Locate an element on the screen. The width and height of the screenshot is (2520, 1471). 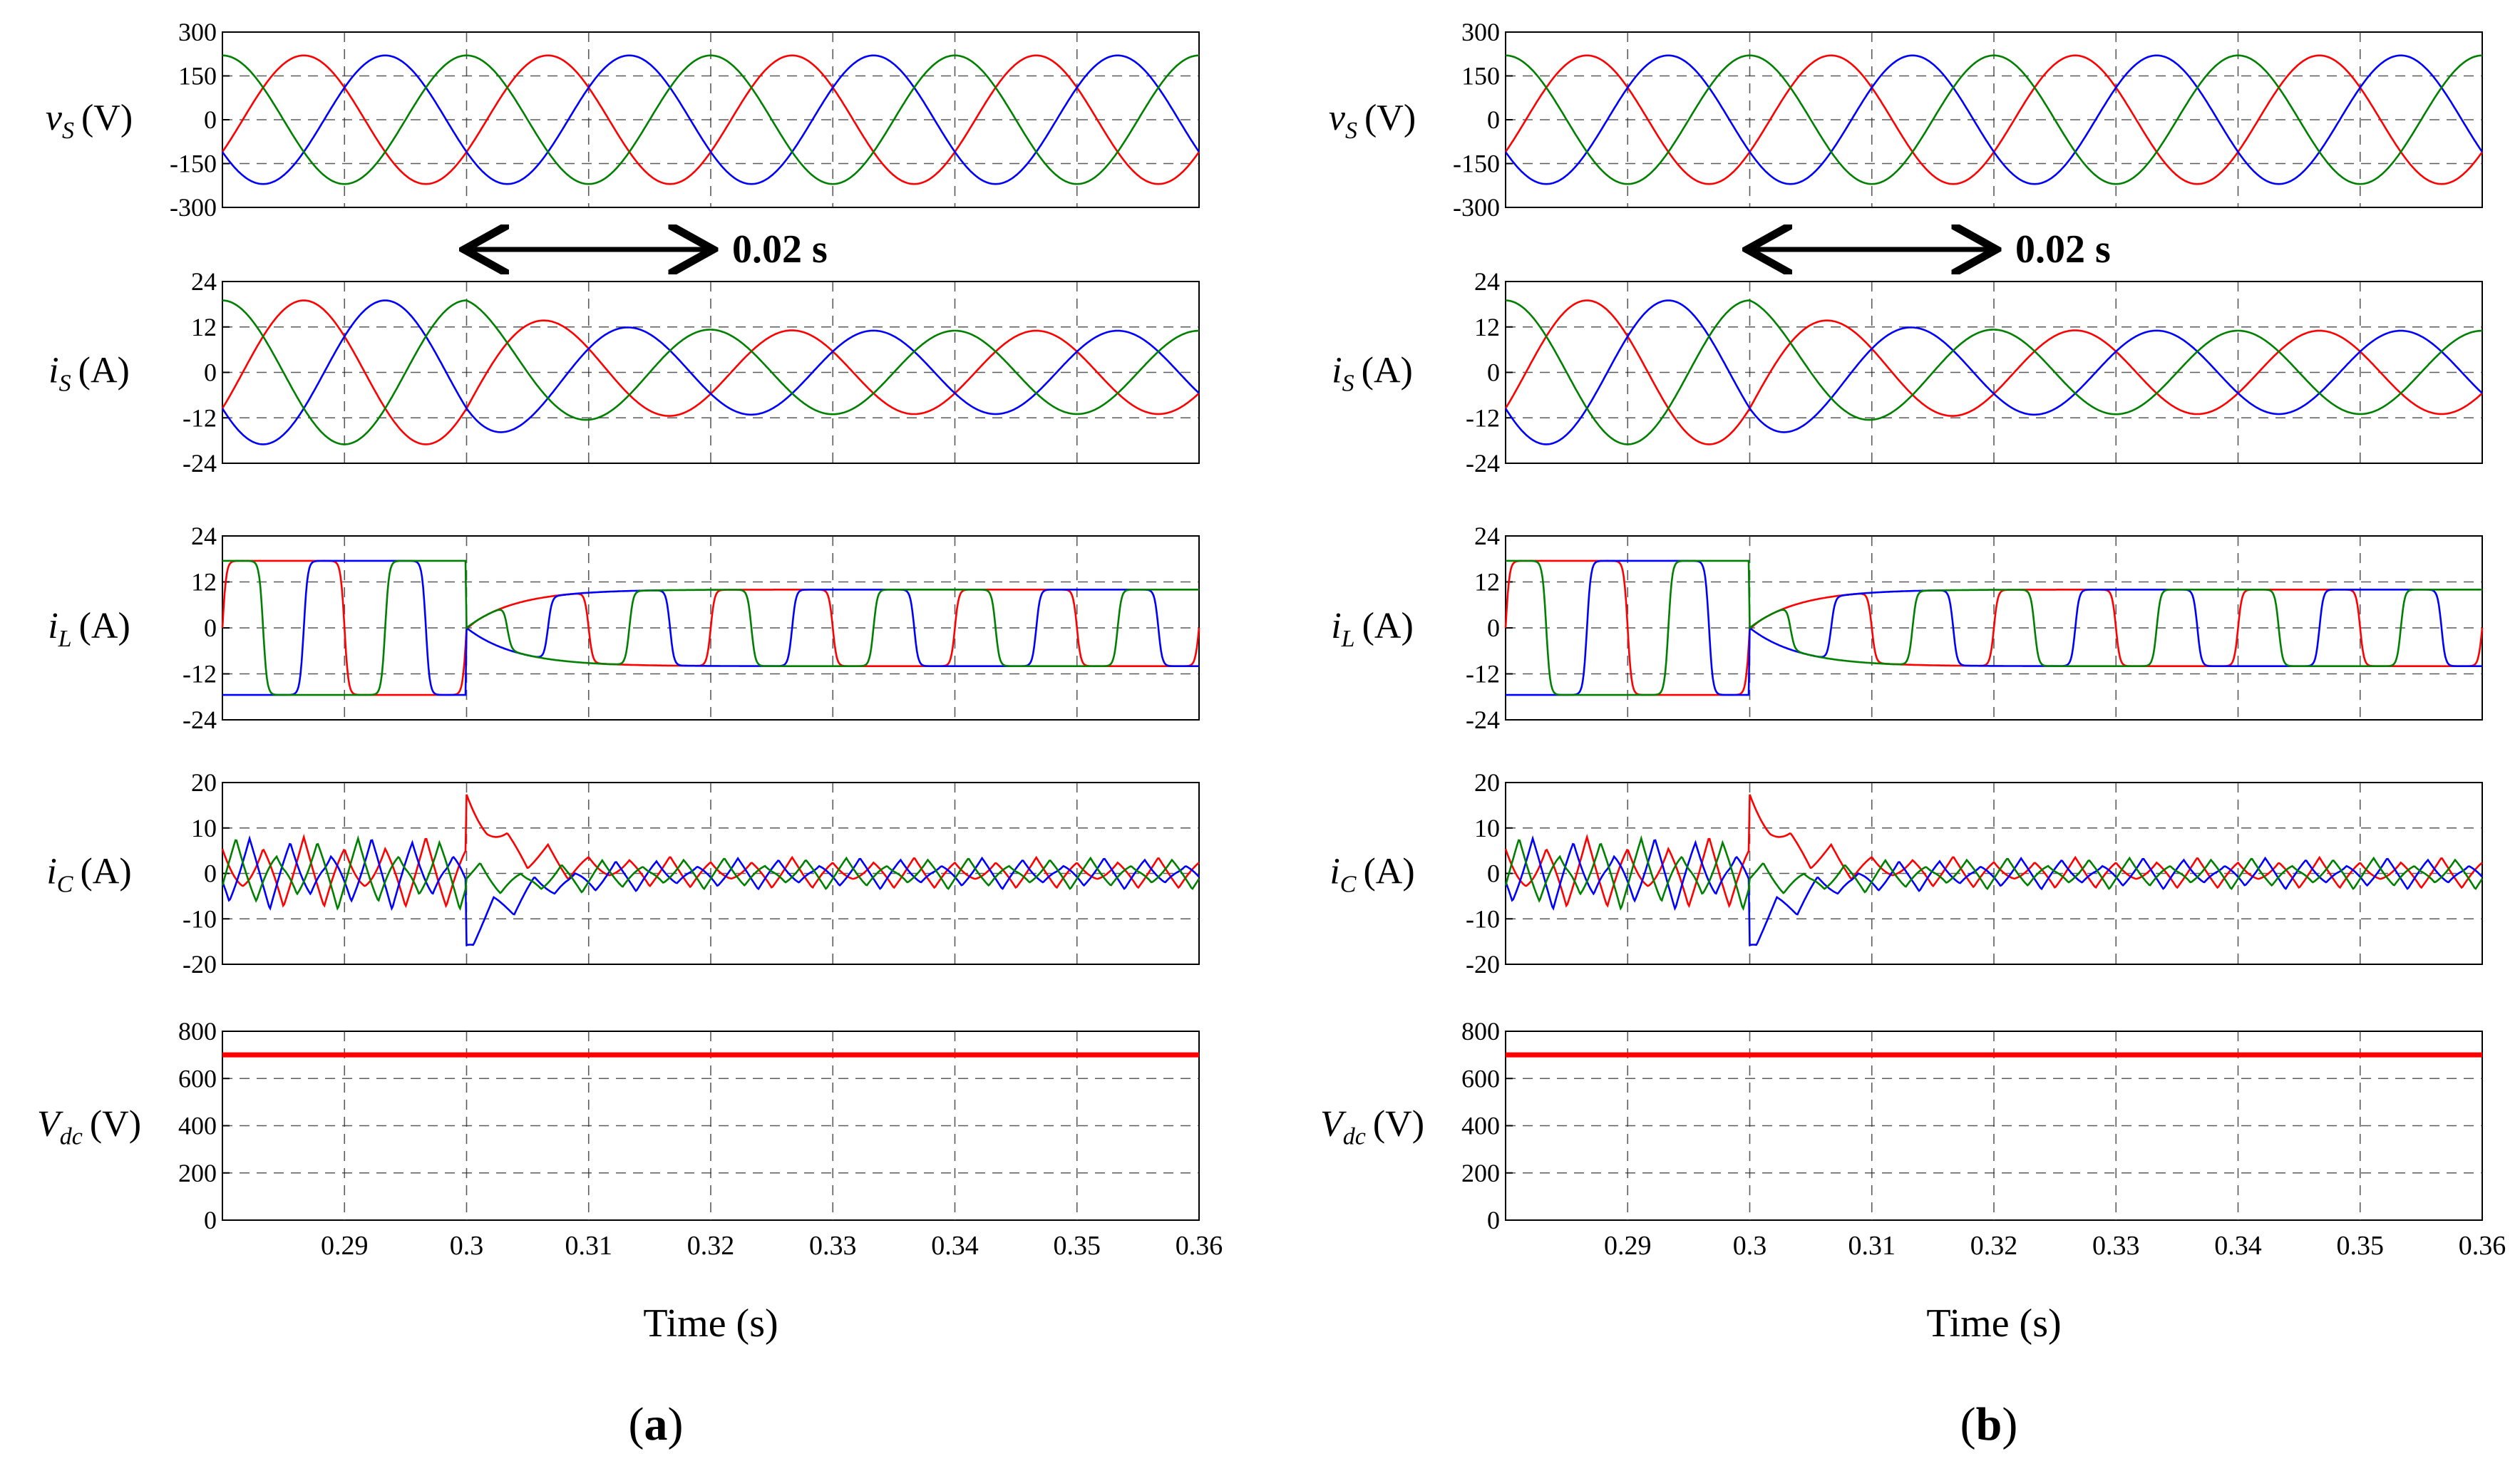
y-tick-label: -10 is located at coordinates (199, 918).